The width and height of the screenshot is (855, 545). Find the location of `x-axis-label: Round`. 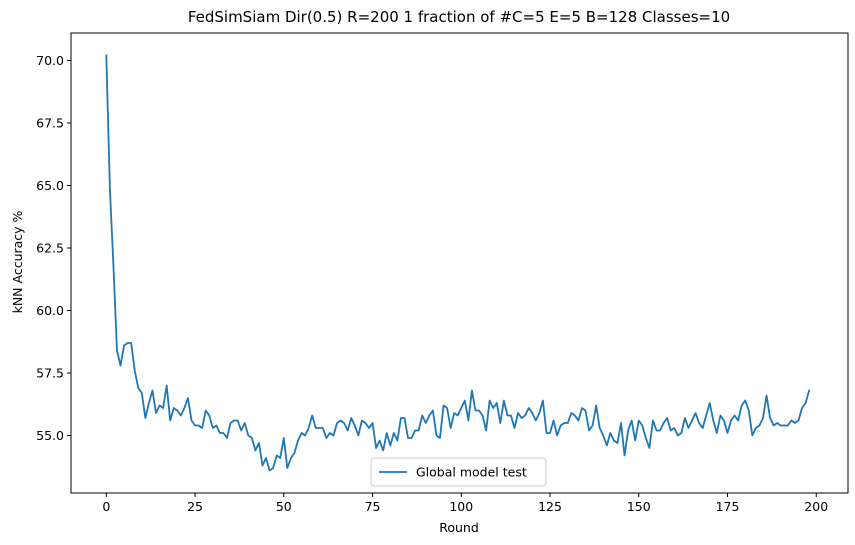

x-axis-label: Round is located at coordinates (459, 527).